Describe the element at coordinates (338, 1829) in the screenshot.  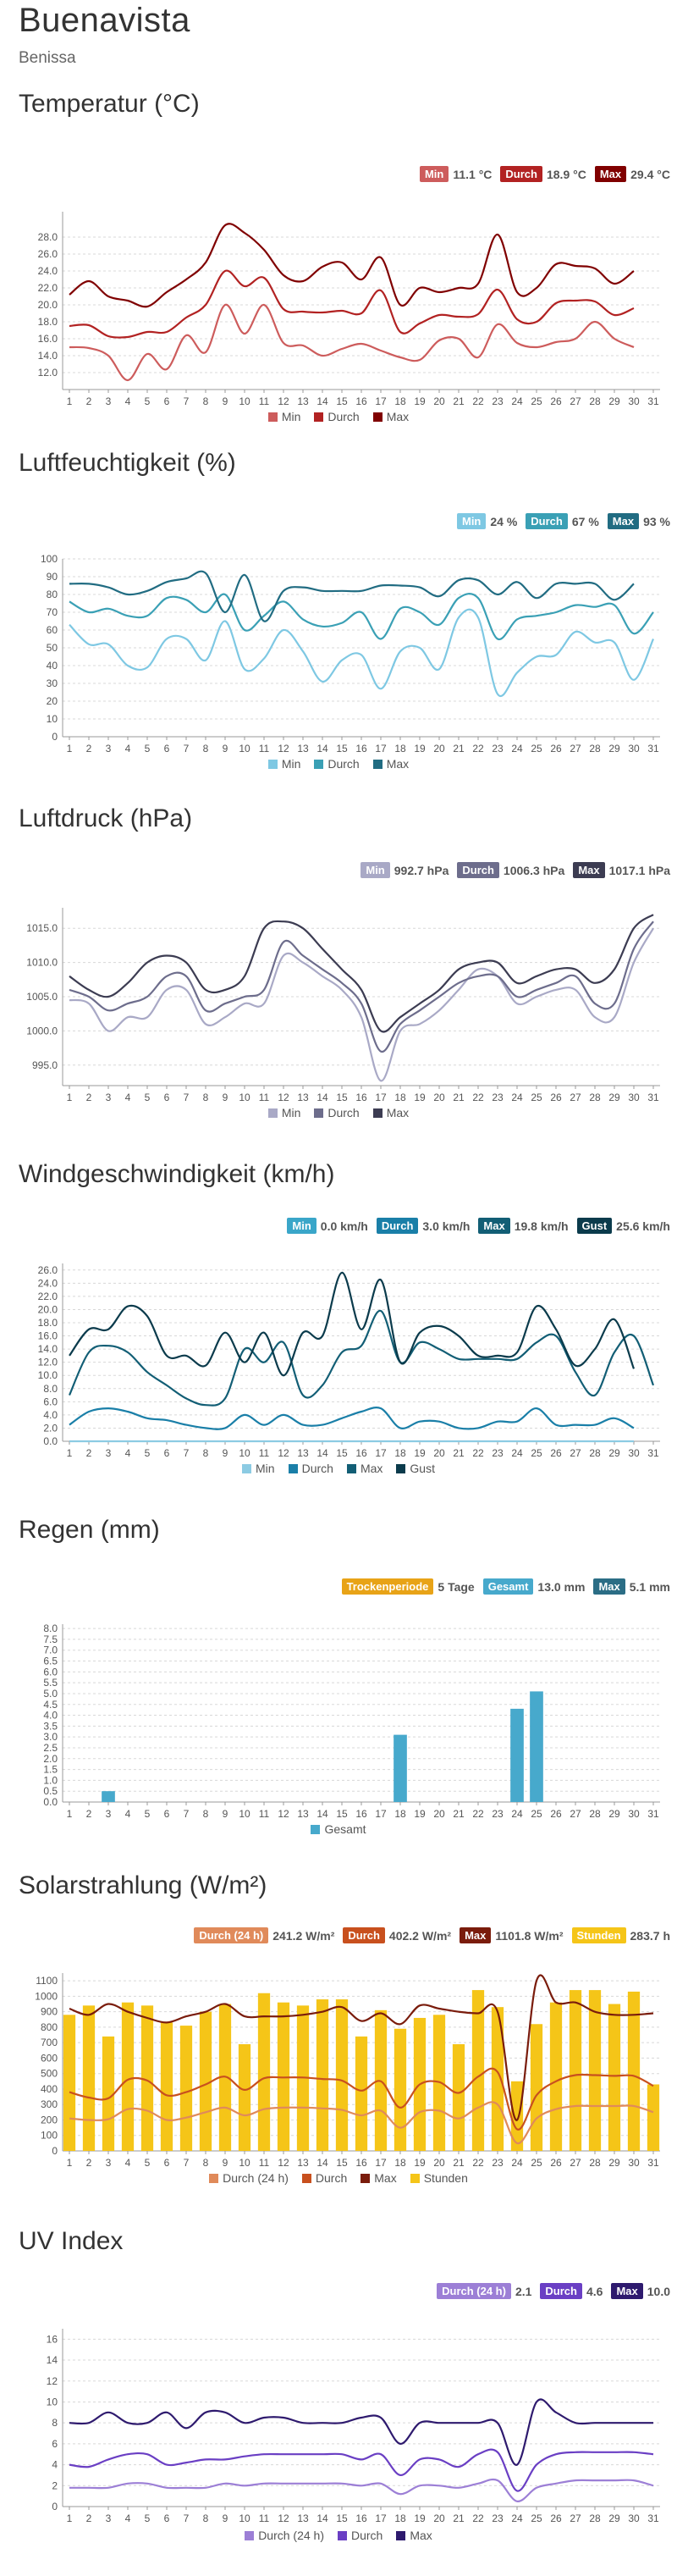
I see `legend-item: Gesamt` at that location.